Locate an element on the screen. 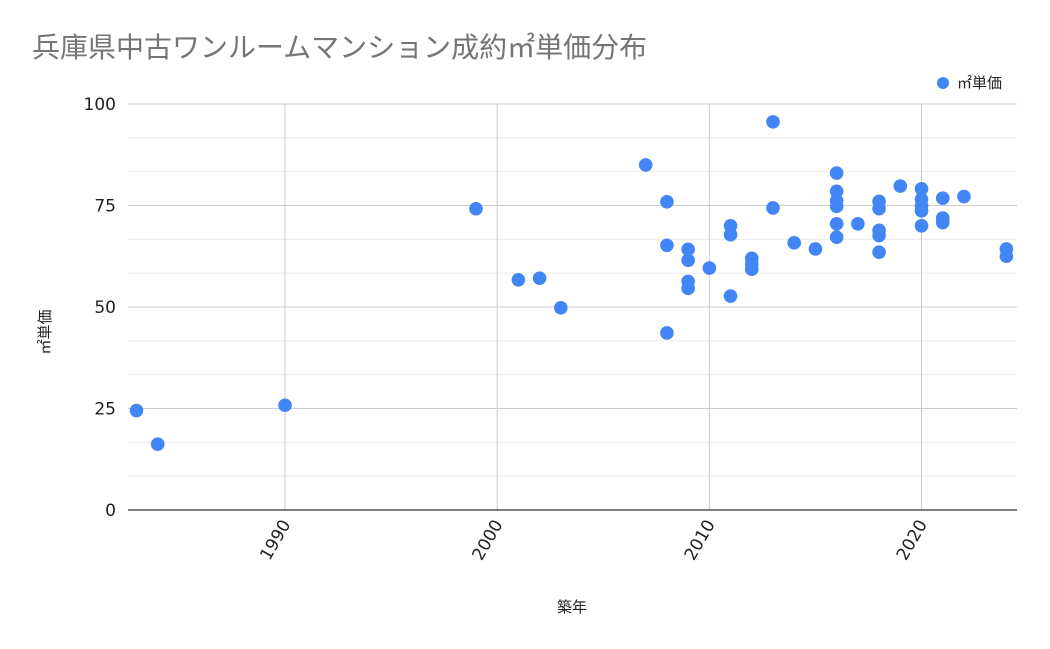  x-axis-ticks: 1990 2000 2010 2020 is located at coordinates (593, 540).